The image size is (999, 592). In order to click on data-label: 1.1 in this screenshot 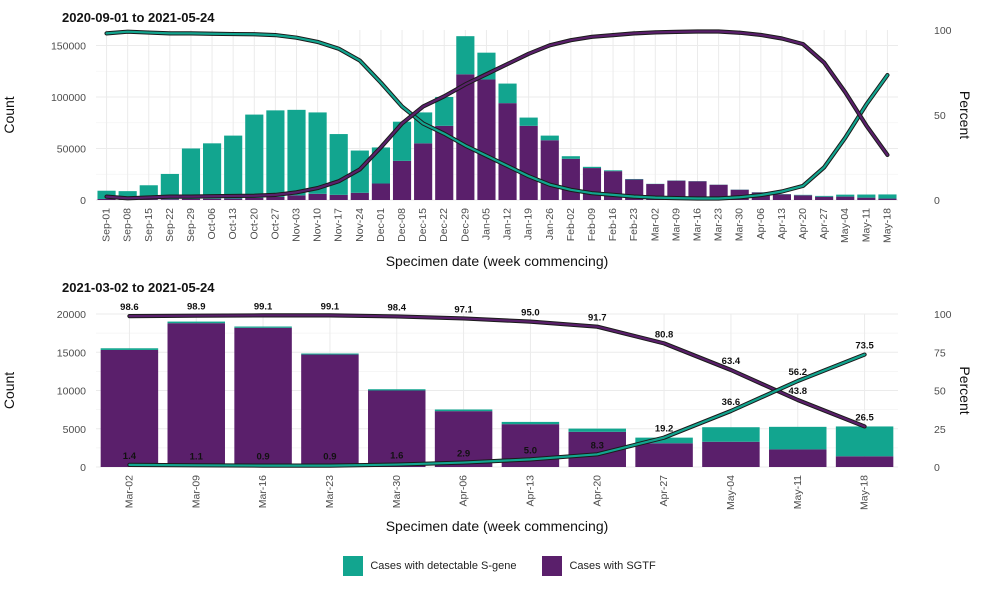, I will do `click(197, 456)`.